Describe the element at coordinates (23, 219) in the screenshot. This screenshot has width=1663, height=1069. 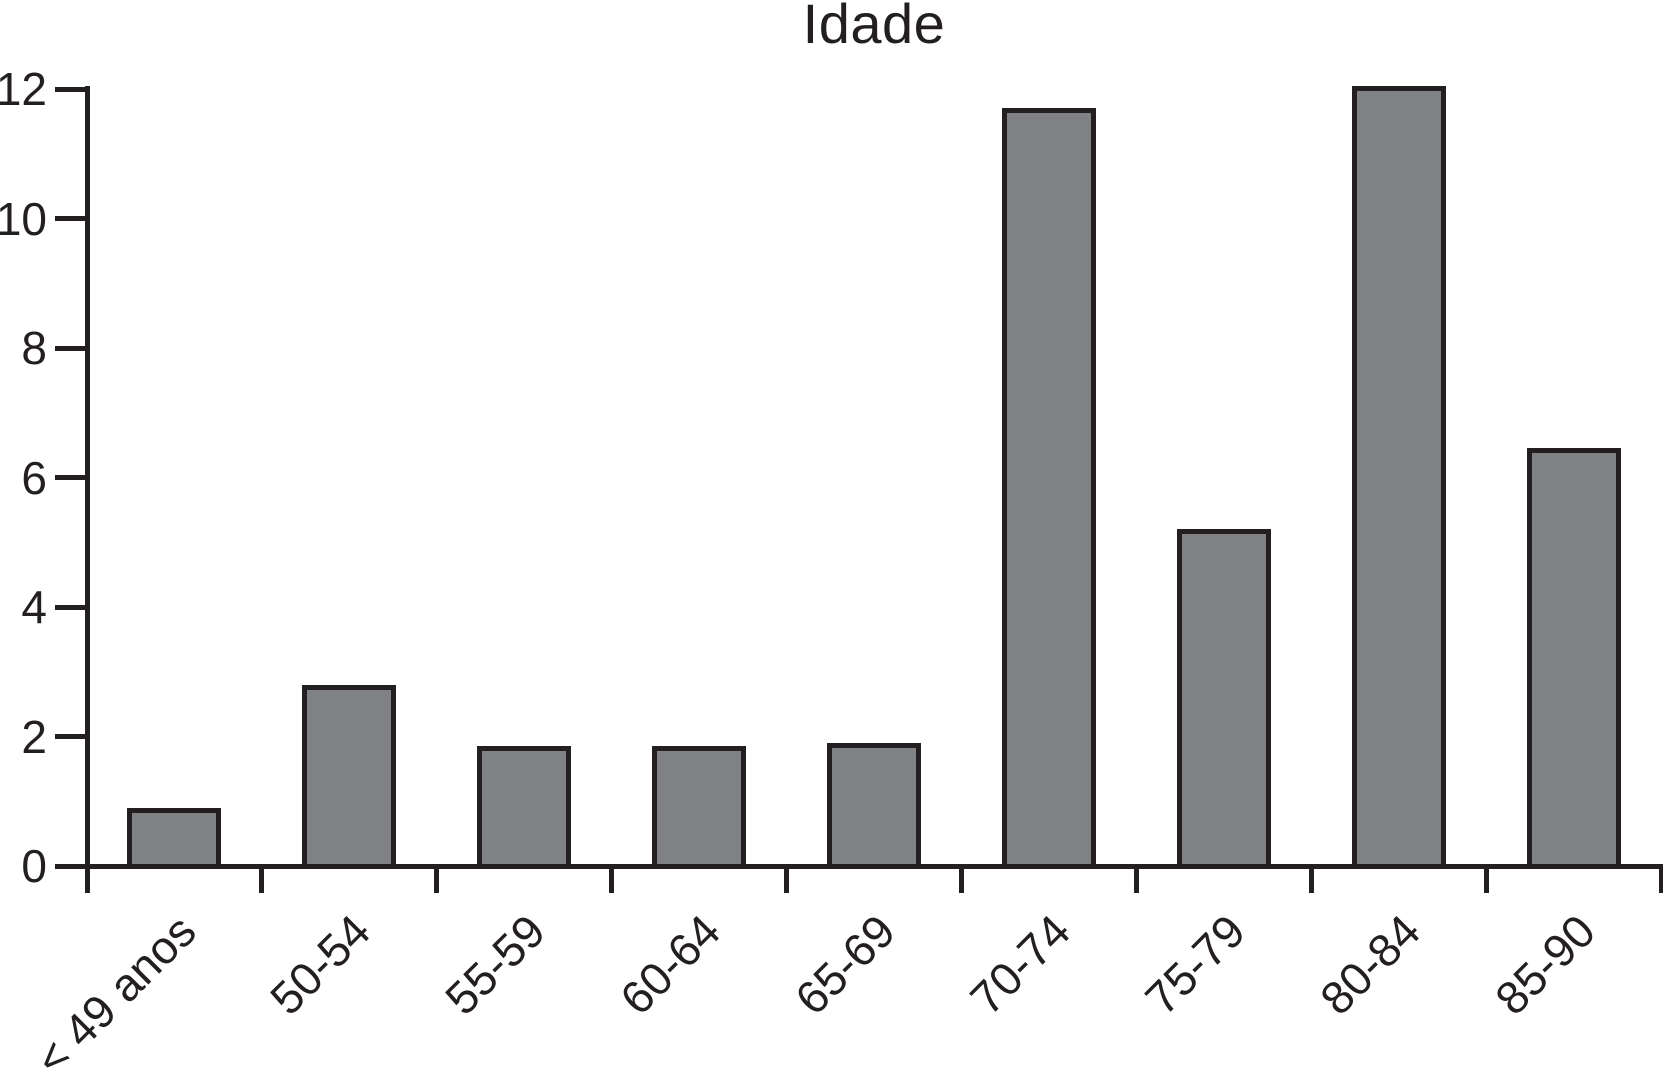
I see `y-tick-label: 10` at that location.